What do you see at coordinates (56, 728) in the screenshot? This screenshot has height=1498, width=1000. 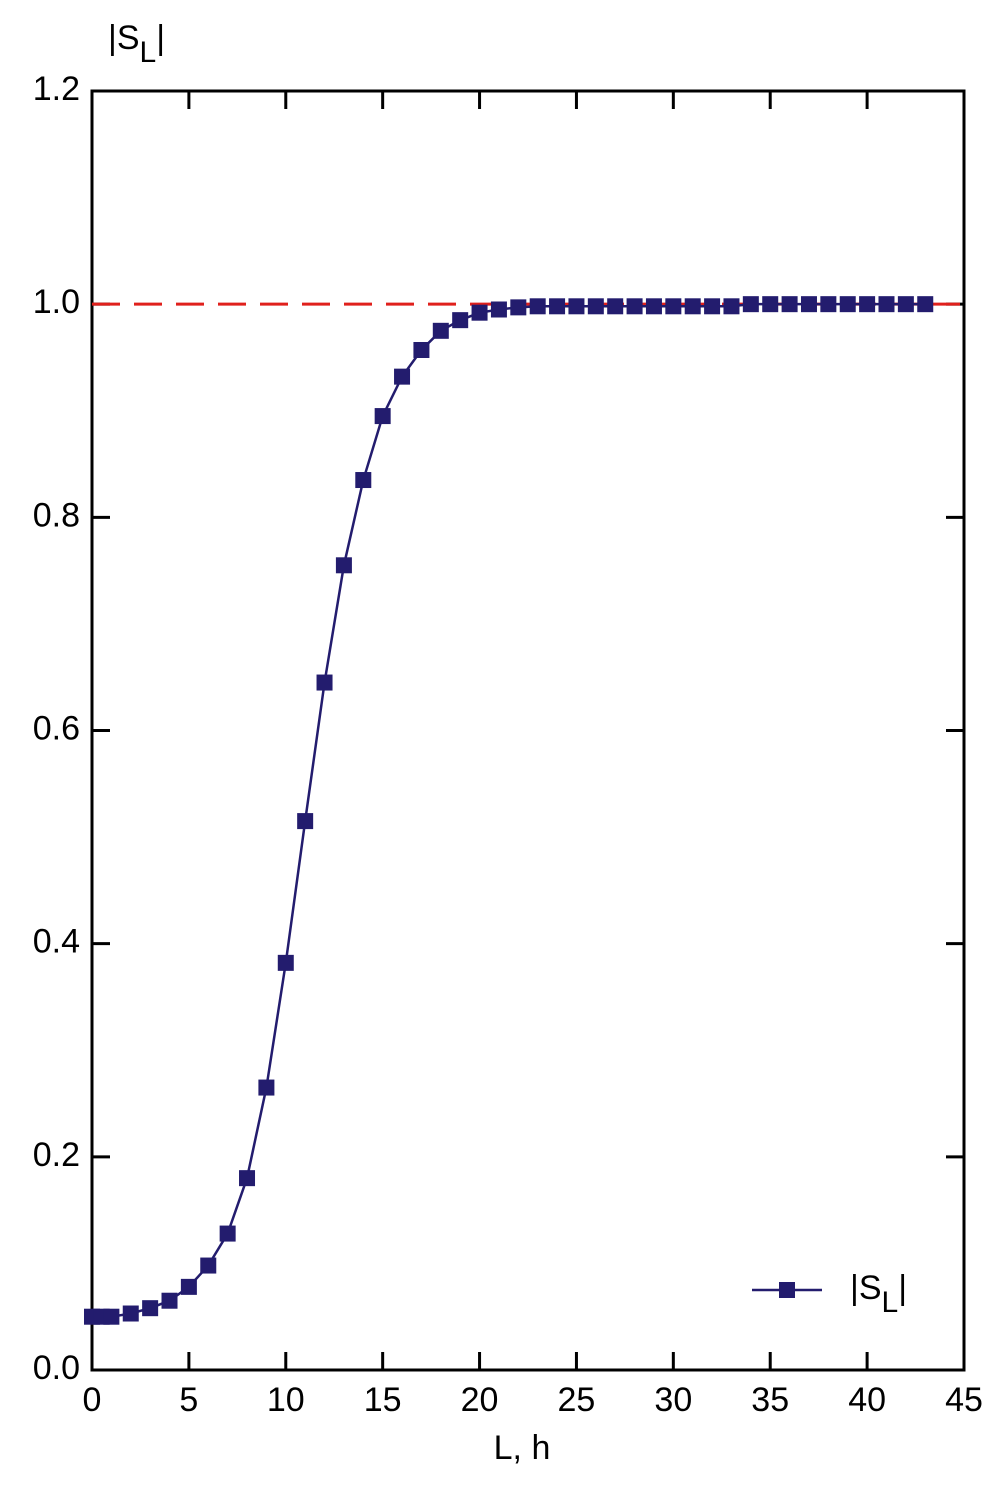 I see `y-tick-label: 0.6` at bounding box center [56, 728].